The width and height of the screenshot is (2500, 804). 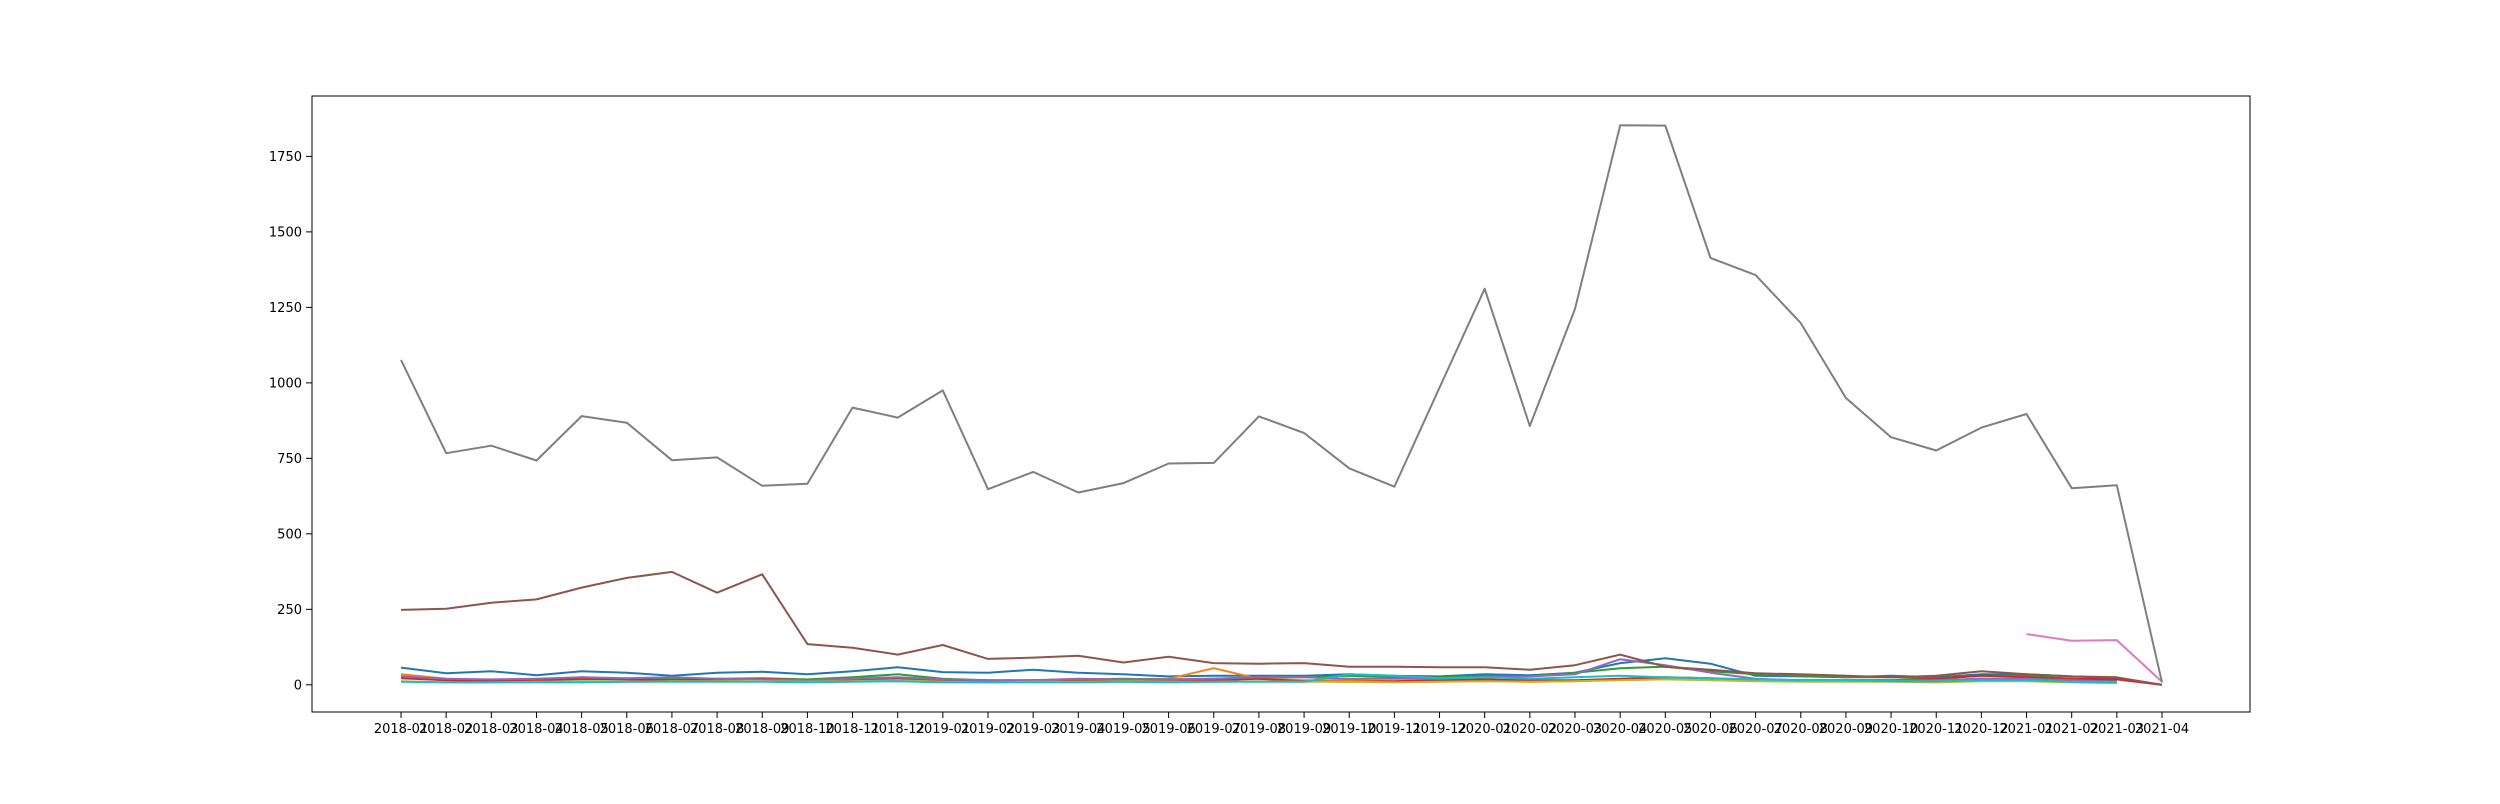 What do you see at coordinates (1259, 729) in the screenshot?
I see `x-tick-label: 2019-08` at bounding box center [1259, 729].